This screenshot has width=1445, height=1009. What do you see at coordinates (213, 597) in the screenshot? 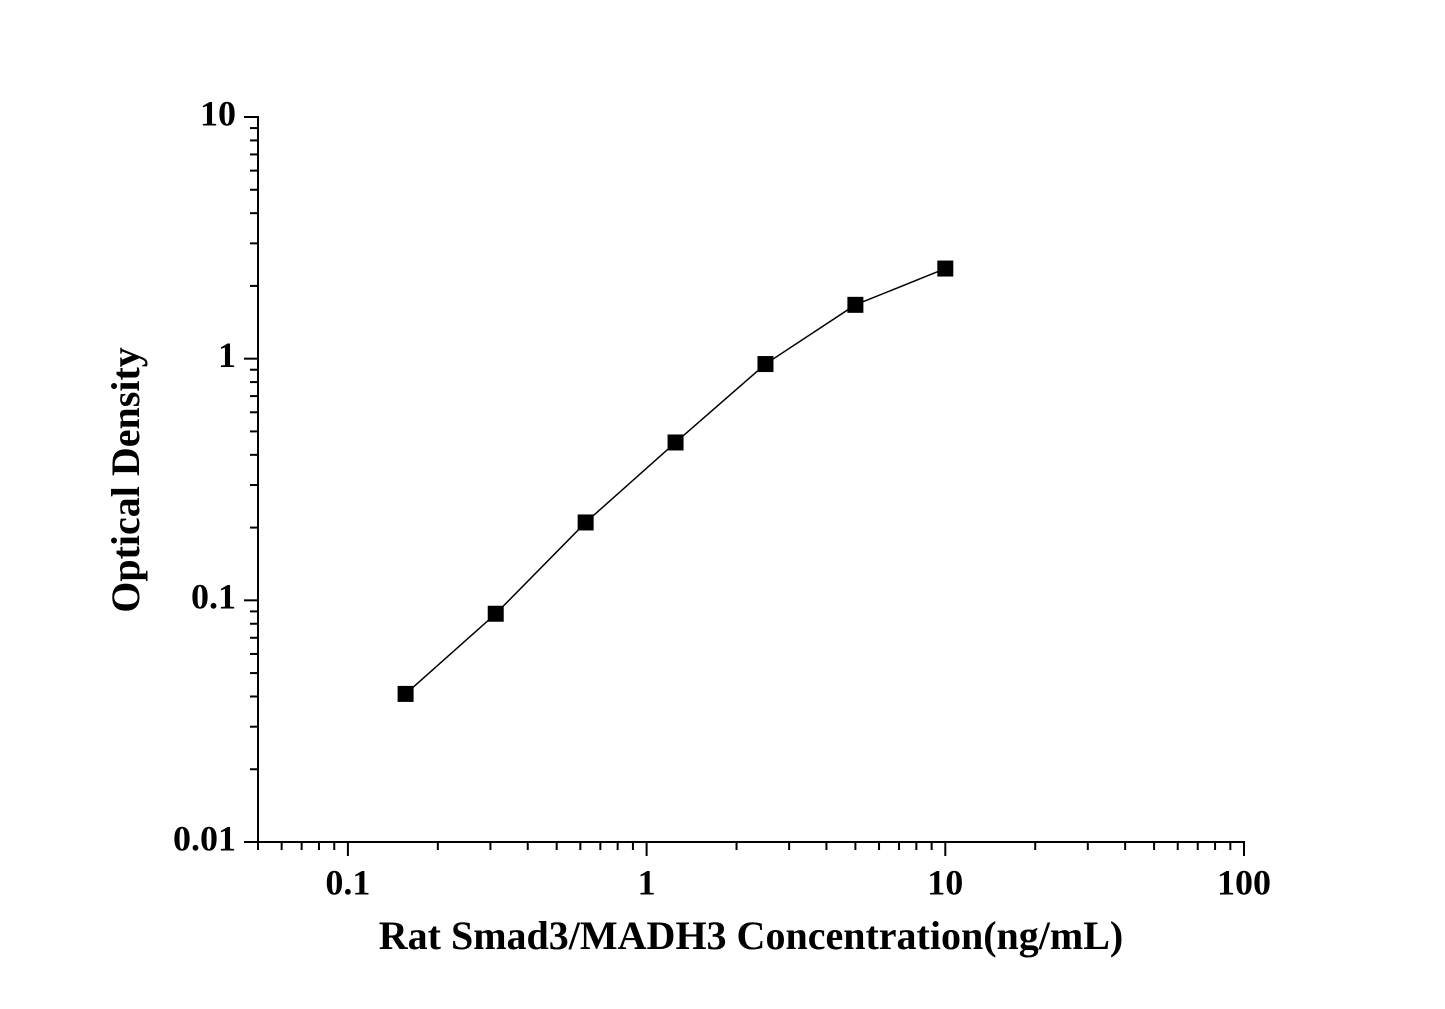
I see `y-tick-label: 0.1` at bounding box center [213, 597].